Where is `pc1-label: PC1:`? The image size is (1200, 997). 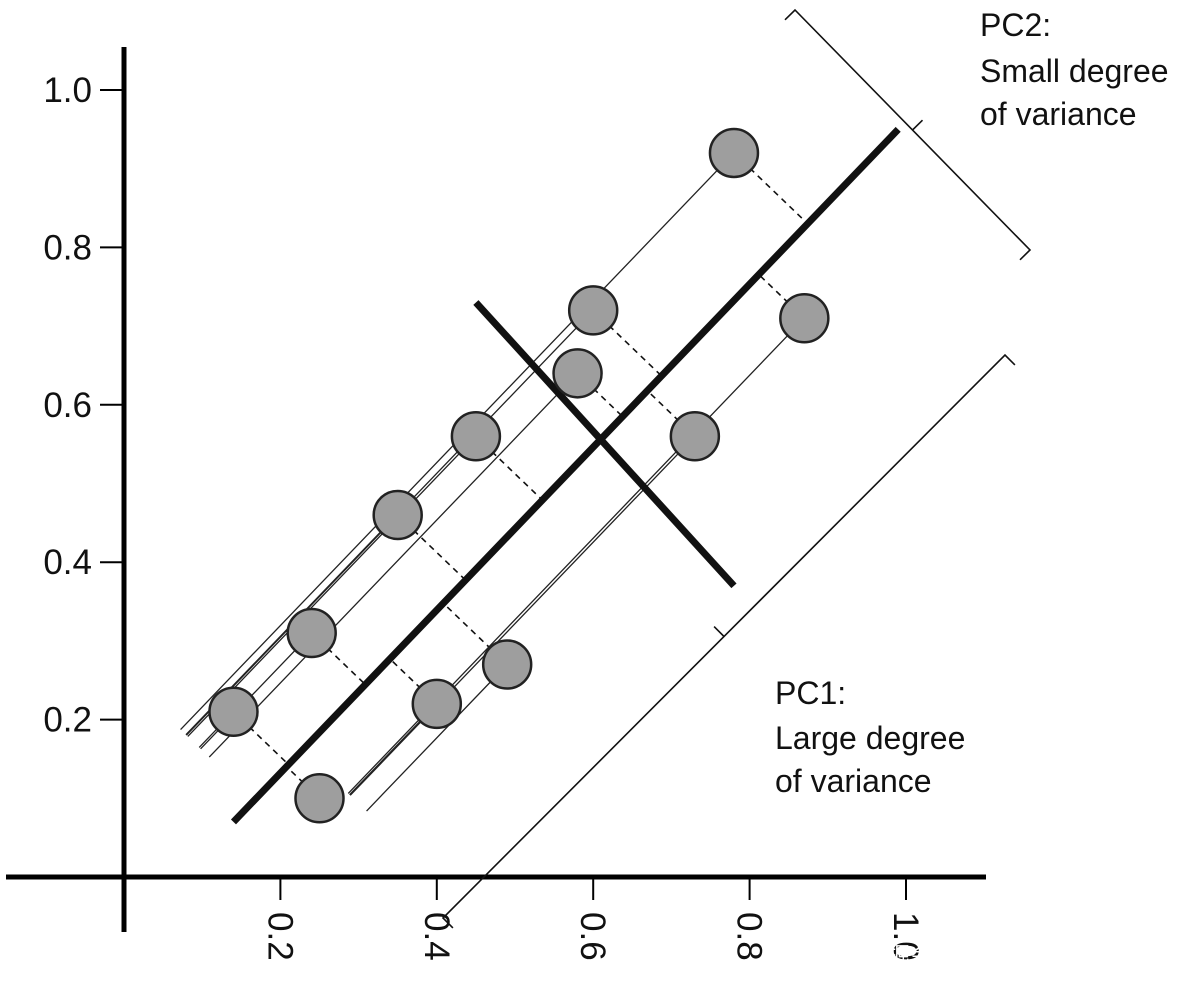 pc1-label: PC1: is located at coordinates (810, 693).